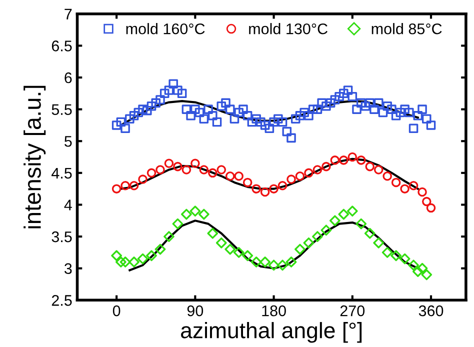 The height and width of the screenshot is (347, 474). I want to click on legend-label: mold 130°C, so click(288, 28).